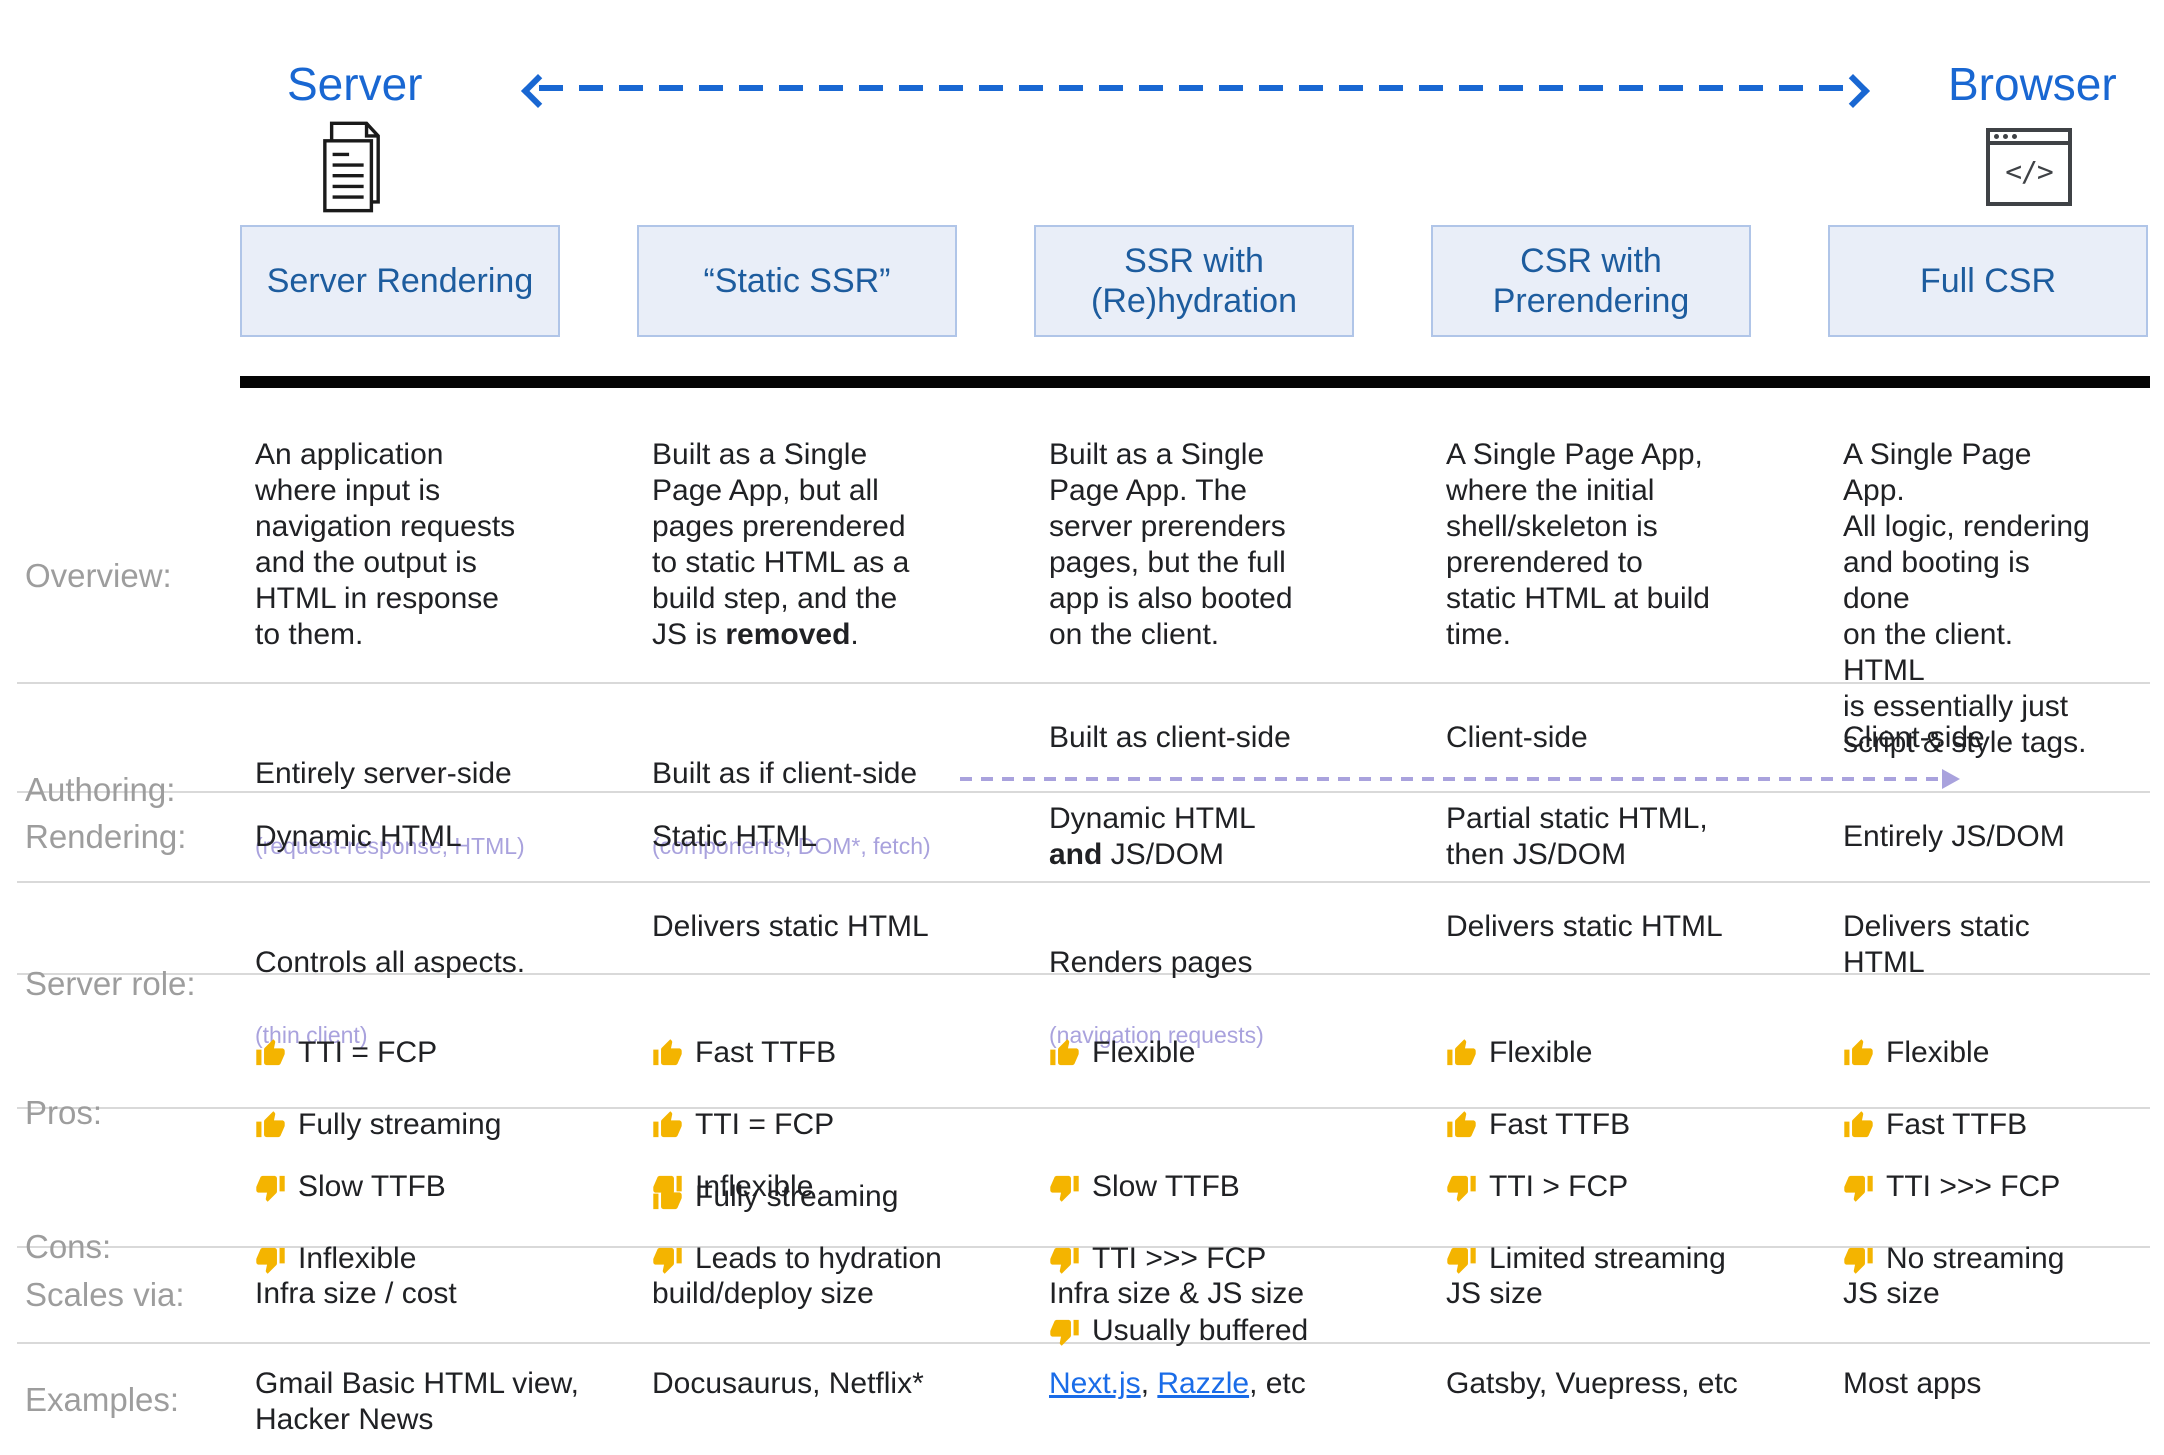 Image resolution: width=2164 pixels, height=1455 pixels. What do you see at coordinates (797, 281) in the screenshot?
I see `column-header-static-ssr: “Static SSR”` at bounding box center [797, 281].